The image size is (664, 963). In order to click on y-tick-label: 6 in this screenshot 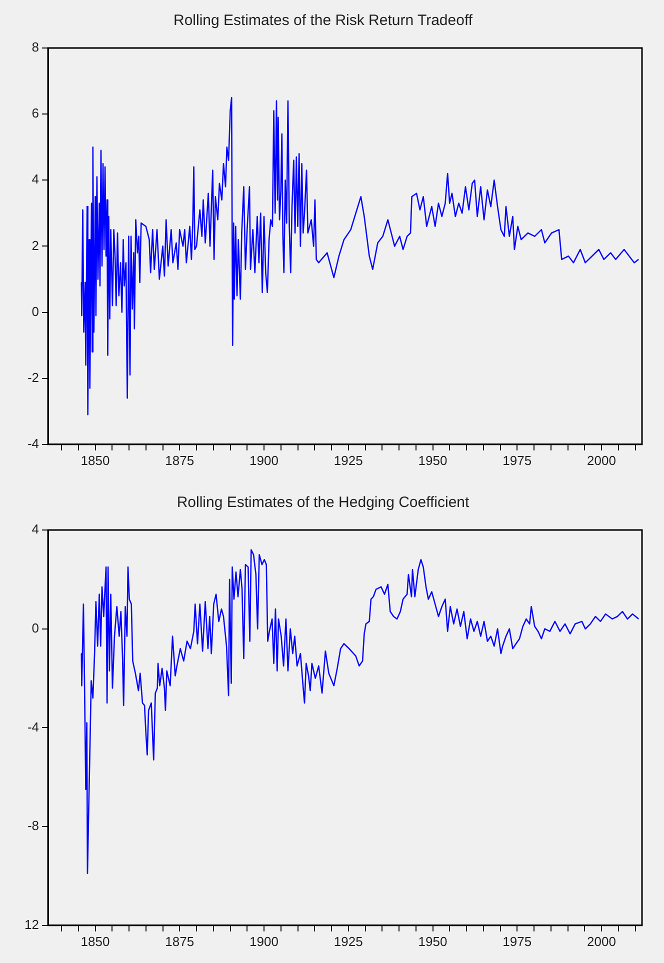, I will do `click(35, 113)`.